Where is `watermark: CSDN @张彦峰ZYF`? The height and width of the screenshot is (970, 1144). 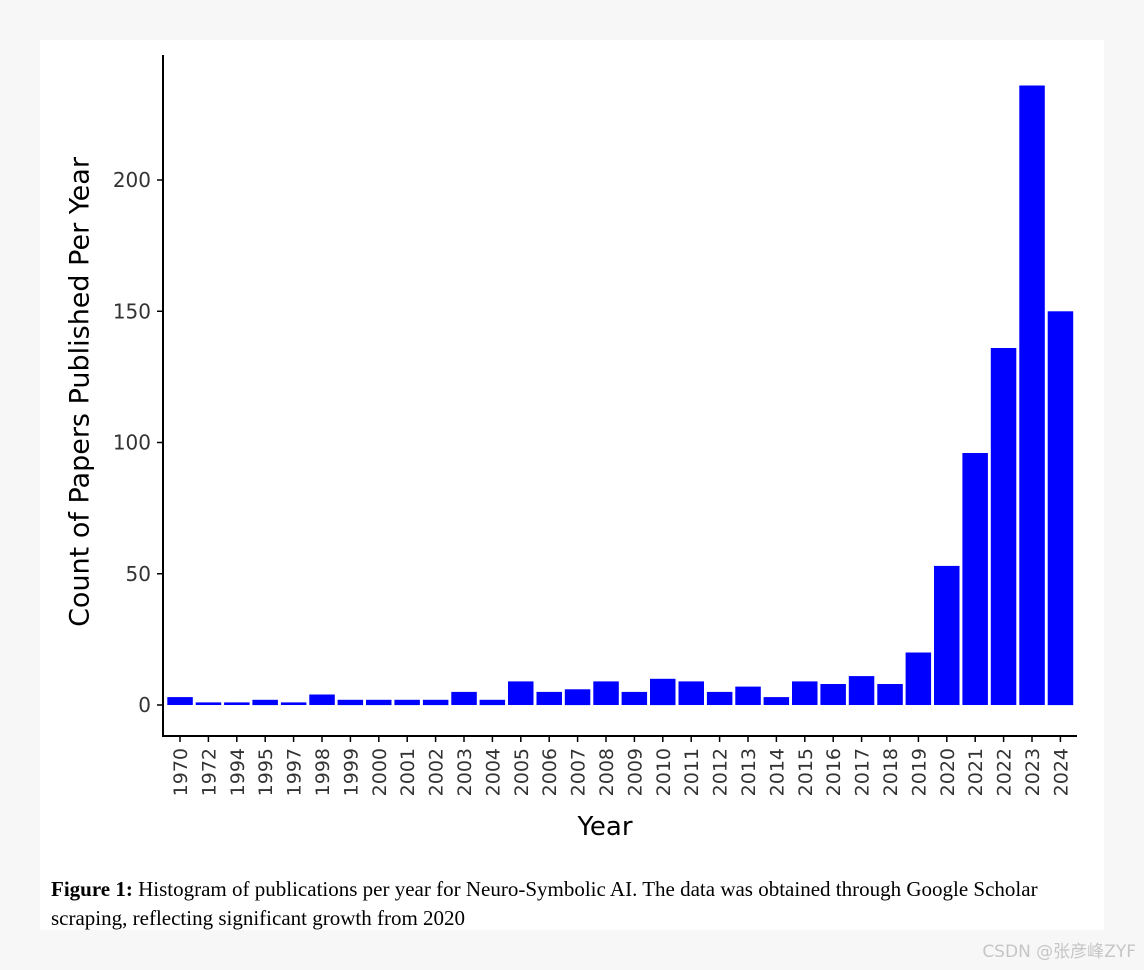 watermark: CSDN @张彦峰ZYF is located at coordinates (1059, 952).